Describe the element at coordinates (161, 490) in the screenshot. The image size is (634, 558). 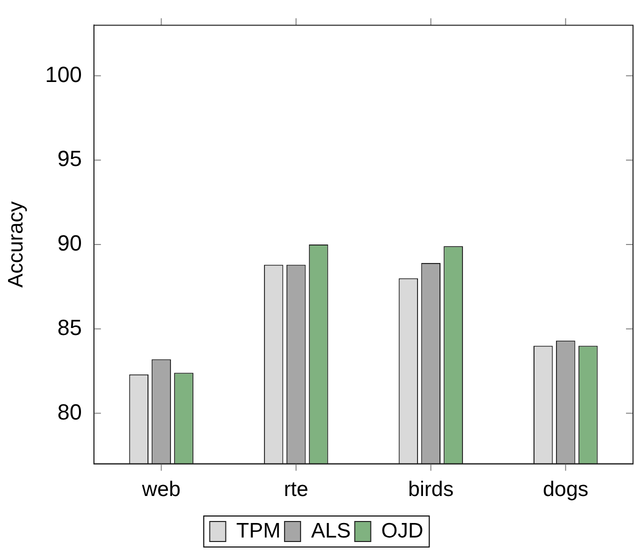
I see `x-tick-label: web` at that location.